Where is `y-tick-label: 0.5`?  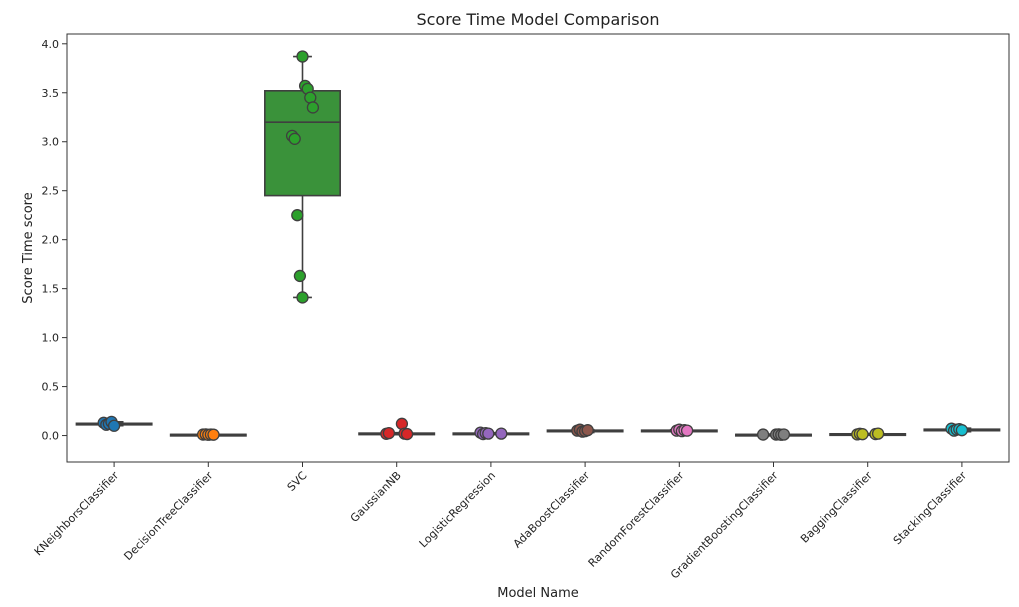
y-tick-label: 0.5 is located at coordinates (51, 387).